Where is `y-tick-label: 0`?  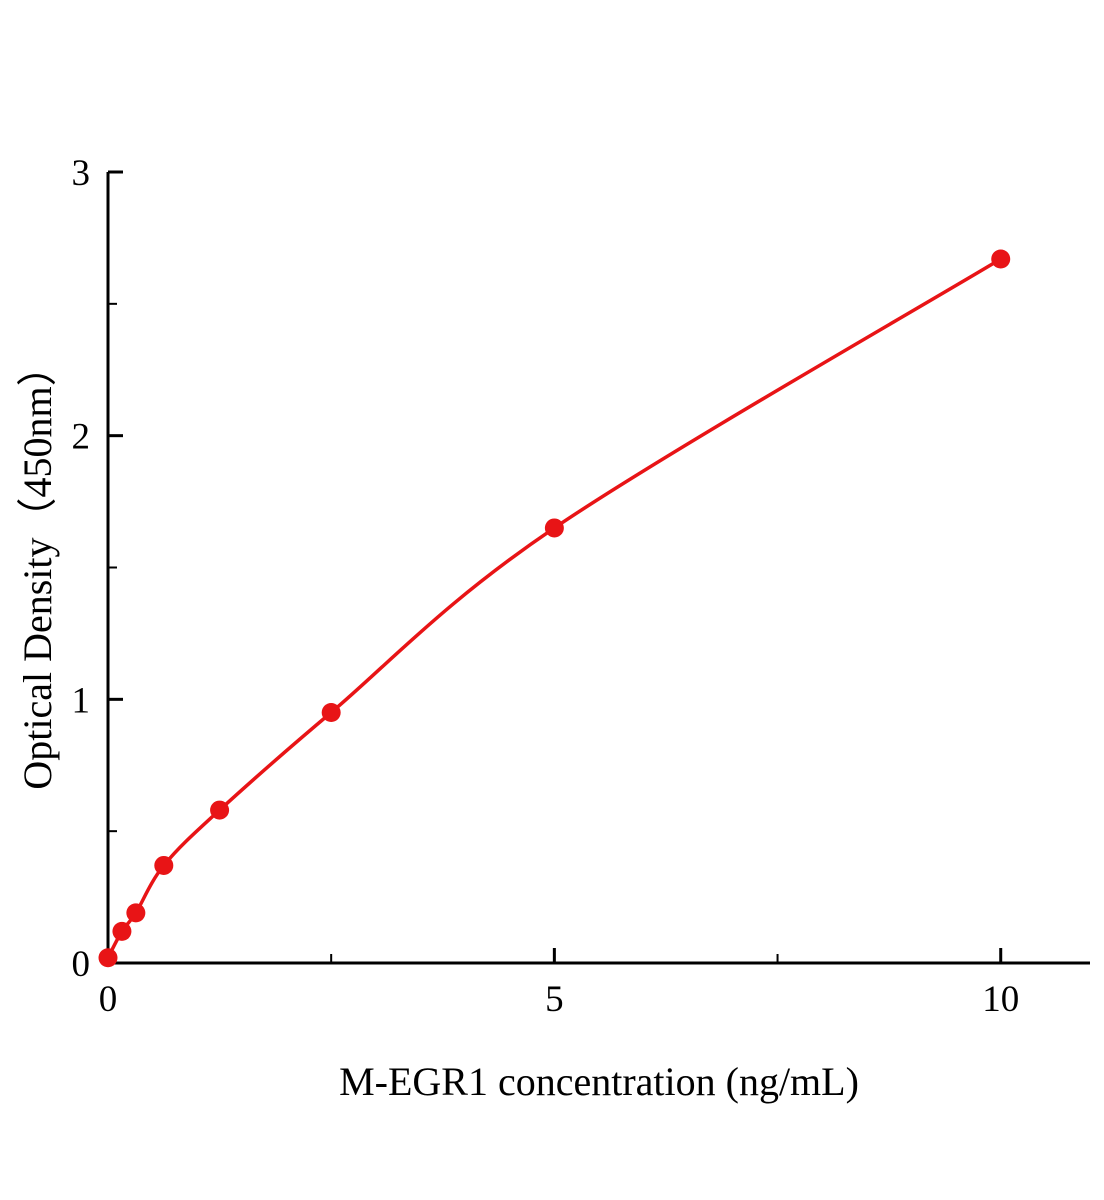
y-tick-label: 0 is located at coordinates (81, 964).